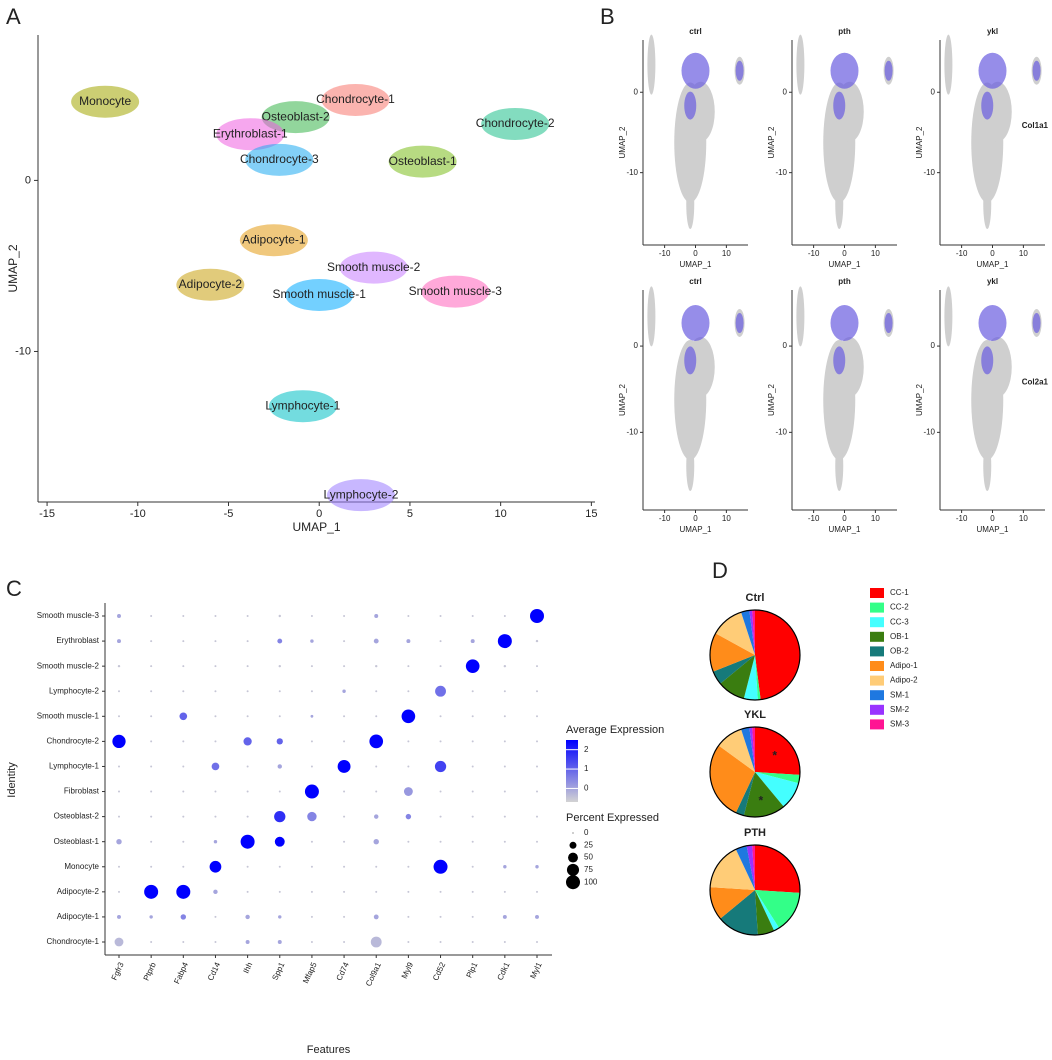  What do you see at coordinates (992, 253) in the screenshot?
I see `x-tick-label: 0` at bounding box center [992, 253].